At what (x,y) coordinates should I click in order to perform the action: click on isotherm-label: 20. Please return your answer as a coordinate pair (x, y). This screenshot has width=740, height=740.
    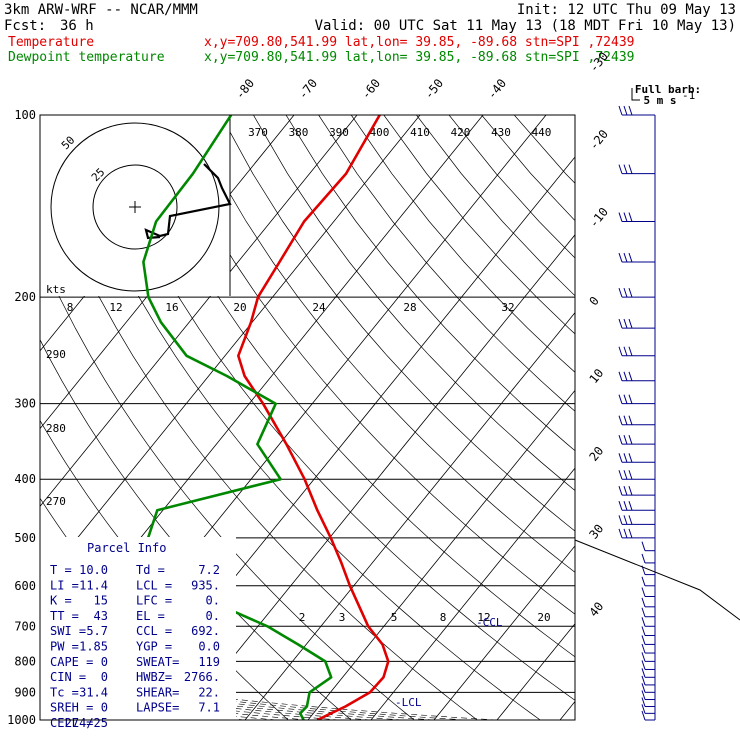
    Looking at the image, I should click on (596, 454).